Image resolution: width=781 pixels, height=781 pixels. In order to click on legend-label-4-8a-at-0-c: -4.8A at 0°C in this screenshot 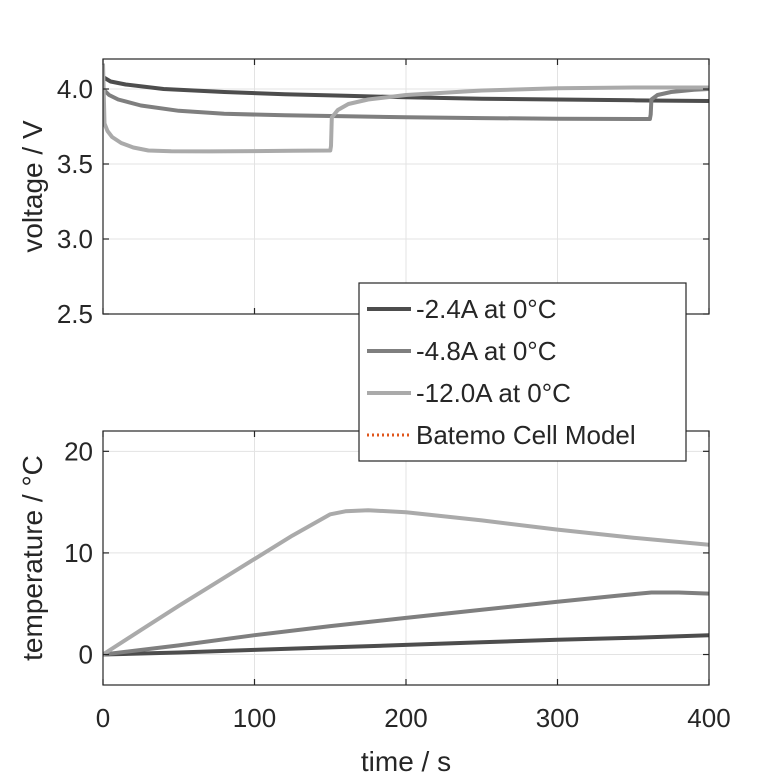, I will do `click(486, 351)`.